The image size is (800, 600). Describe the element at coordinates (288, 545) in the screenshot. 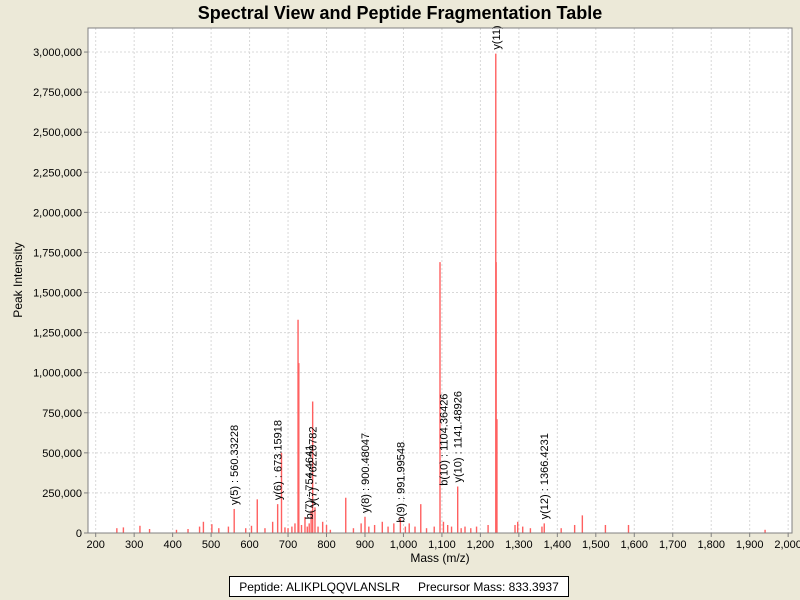

I see `x-tick-label: 700` at that location.